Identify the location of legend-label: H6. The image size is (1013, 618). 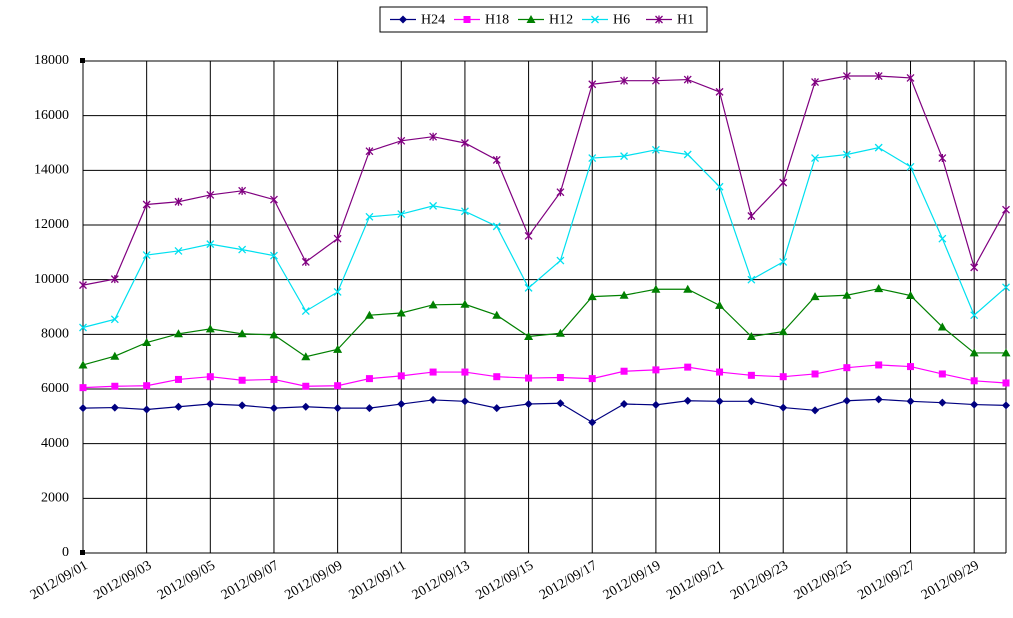
(621, 20).